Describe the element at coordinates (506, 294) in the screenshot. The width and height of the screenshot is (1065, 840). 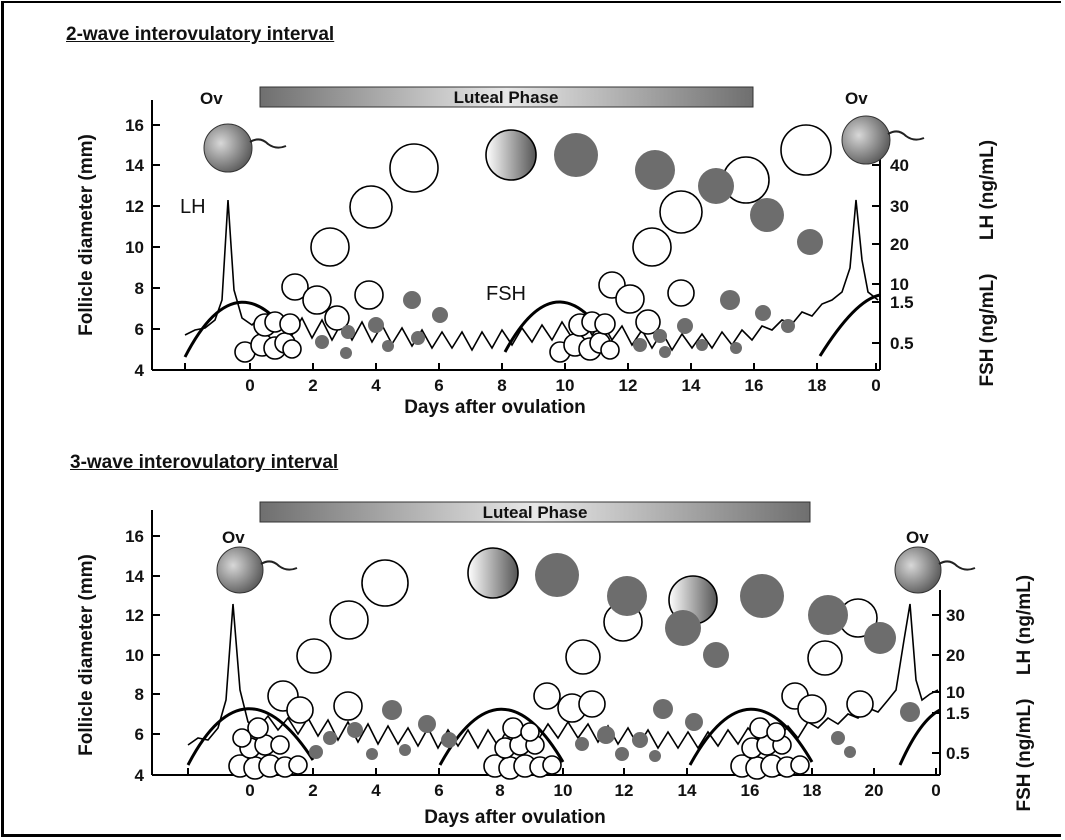
I see `fsh-label: FSH` at that location.